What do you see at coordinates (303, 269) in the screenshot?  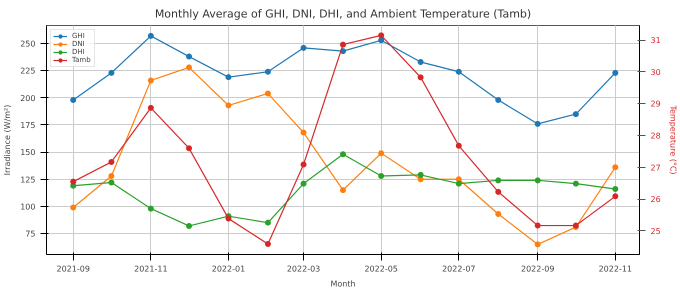 I see `x-tick-label: 2022-03` at bounding box center [303, 269].